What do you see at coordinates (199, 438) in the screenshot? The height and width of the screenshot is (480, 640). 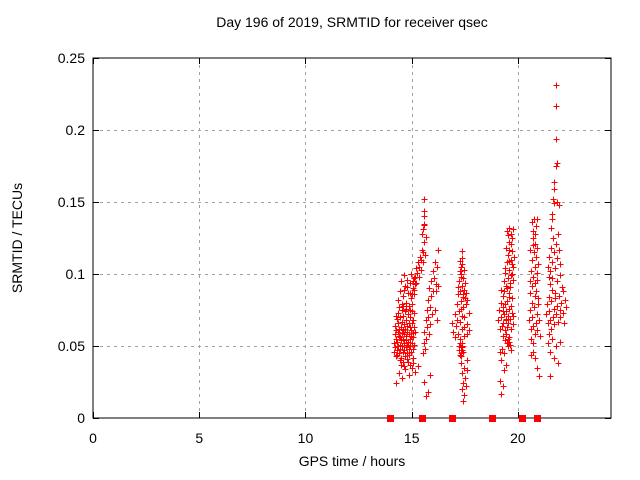 I see `x-tick-label: 5` at bounding box center [199, 438].